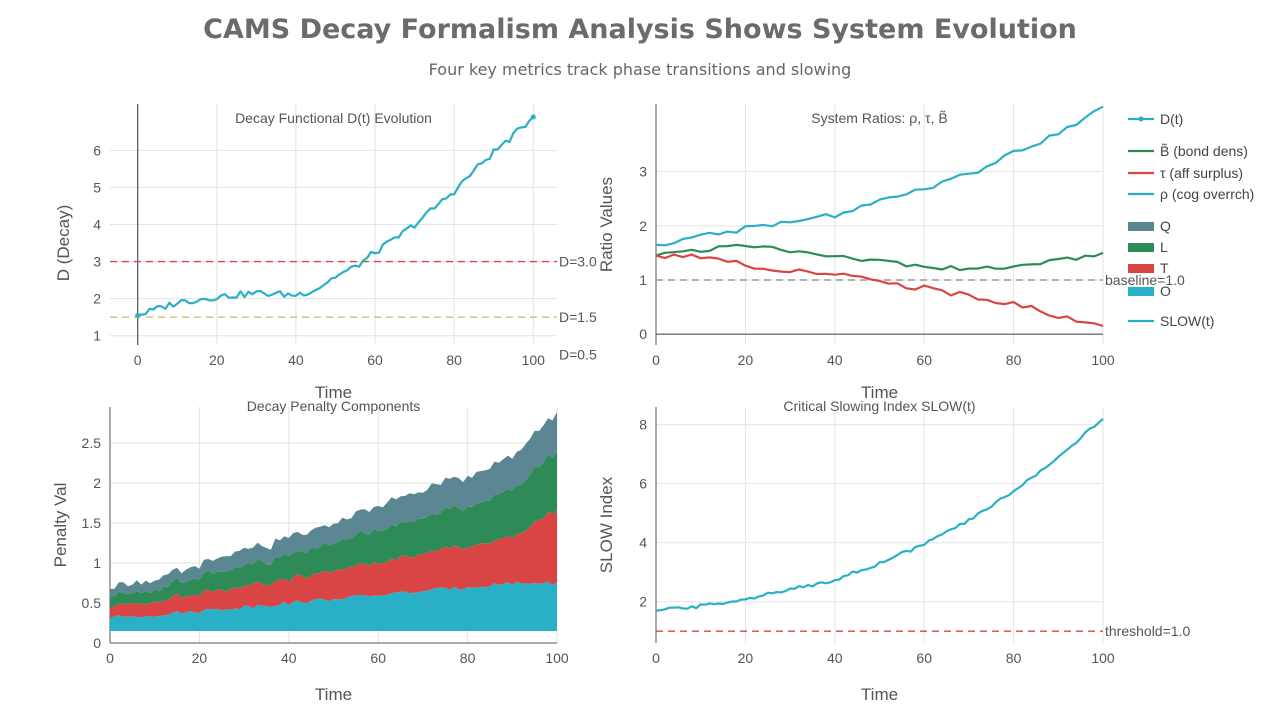  Describe the element at coordinates (1204, 151) in the screenshot. I see `legend-label: B̃ (bond dens)` at that location.